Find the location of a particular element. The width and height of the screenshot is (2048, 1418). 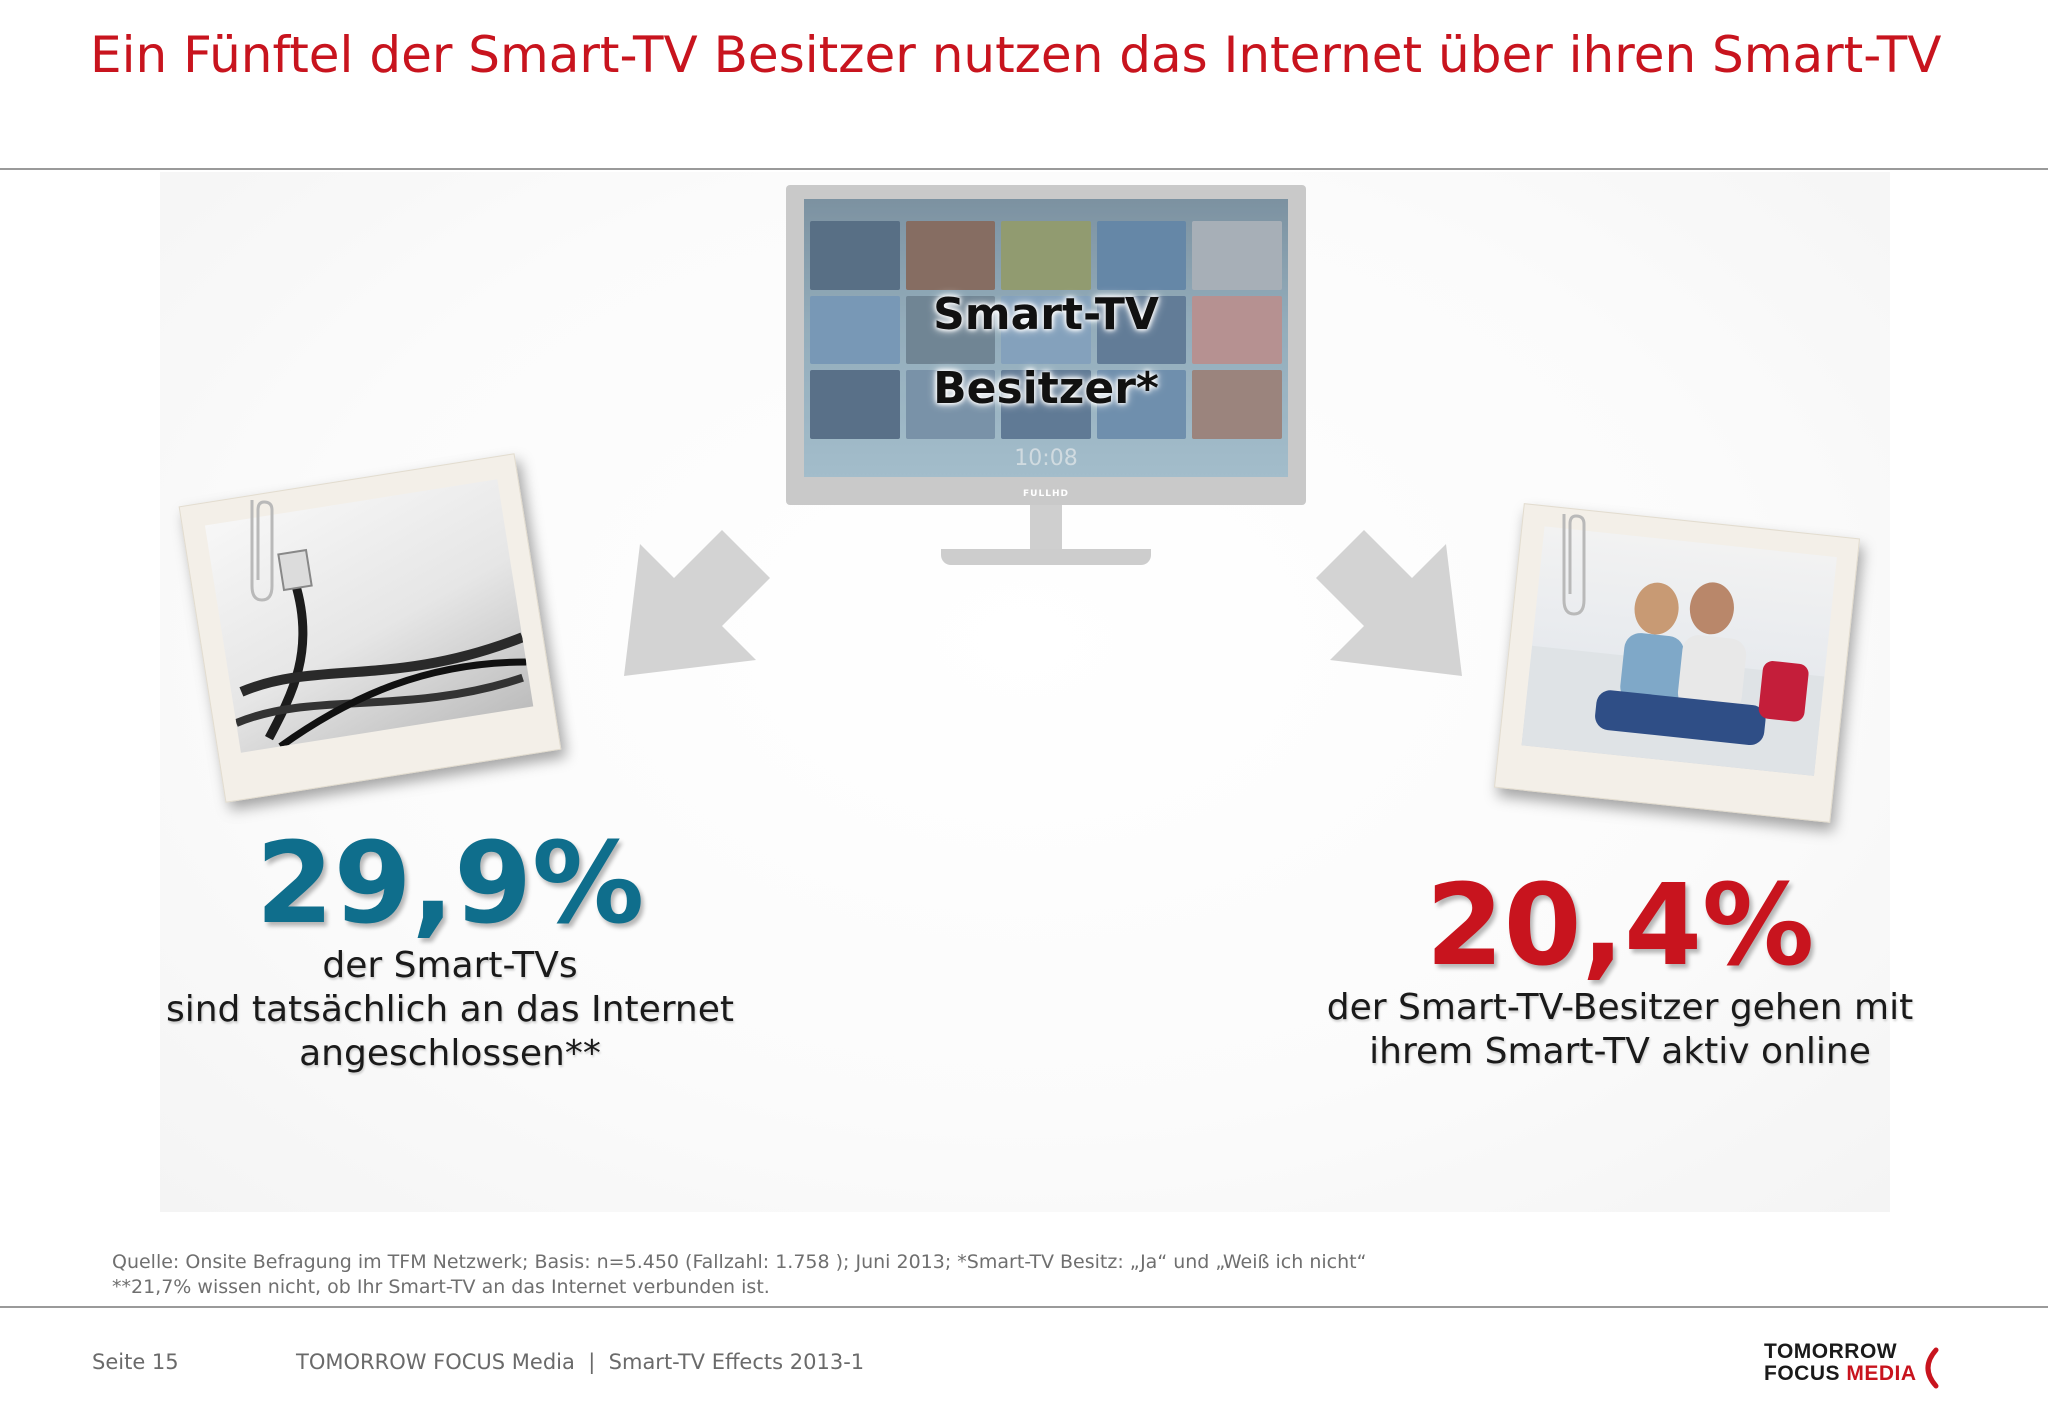

tv-caption: Smart-TV Besitzer* is located at coordinates (1046, 352).